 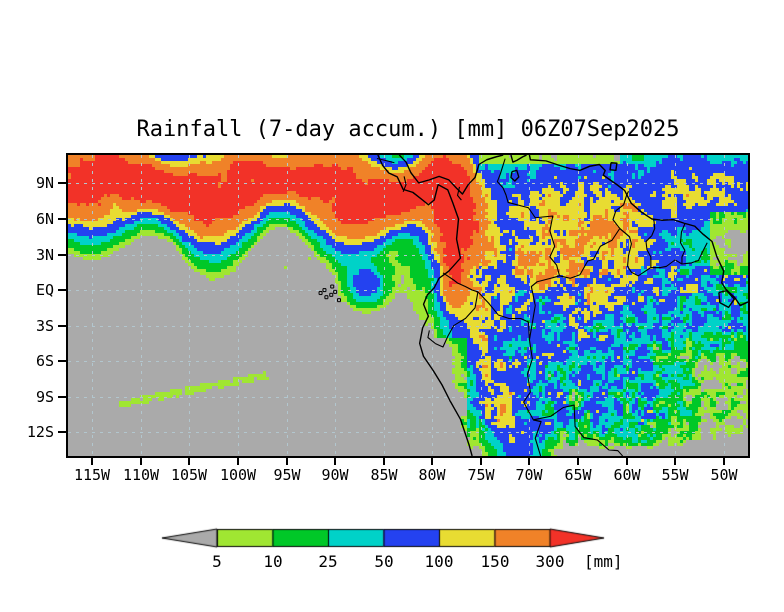 What do you see at coordinates (439, 561) in the screenshot?
I see `legend-threshold-label: 100` at bounding box center [439, 561].